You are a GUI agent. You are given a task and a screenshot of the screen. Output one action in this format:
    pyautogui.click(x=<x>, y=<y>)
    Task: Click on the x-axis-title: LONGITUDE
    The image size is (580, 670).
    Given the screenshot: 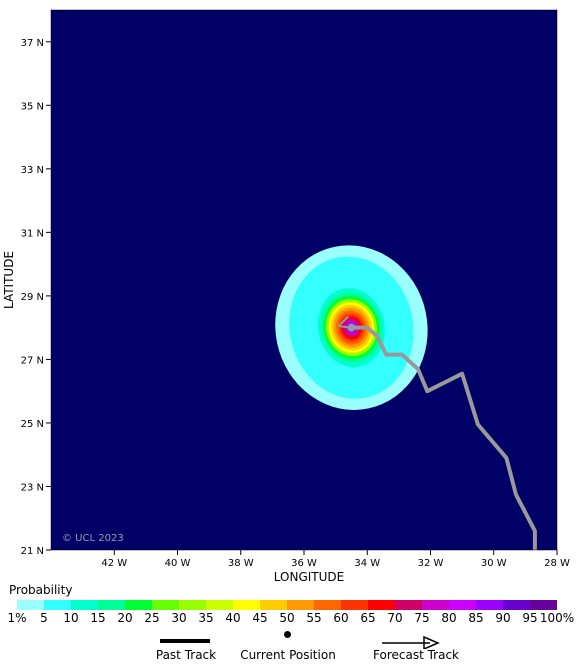 What is the action you would take?
    pyautogui.click(x=309, y=577)
    